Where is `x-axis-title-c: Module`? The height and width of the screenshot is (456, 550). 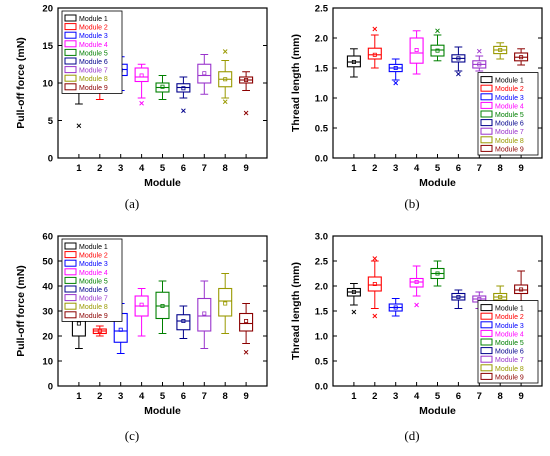 x-axis-title-c: Module is located at coordinates (162, 411).